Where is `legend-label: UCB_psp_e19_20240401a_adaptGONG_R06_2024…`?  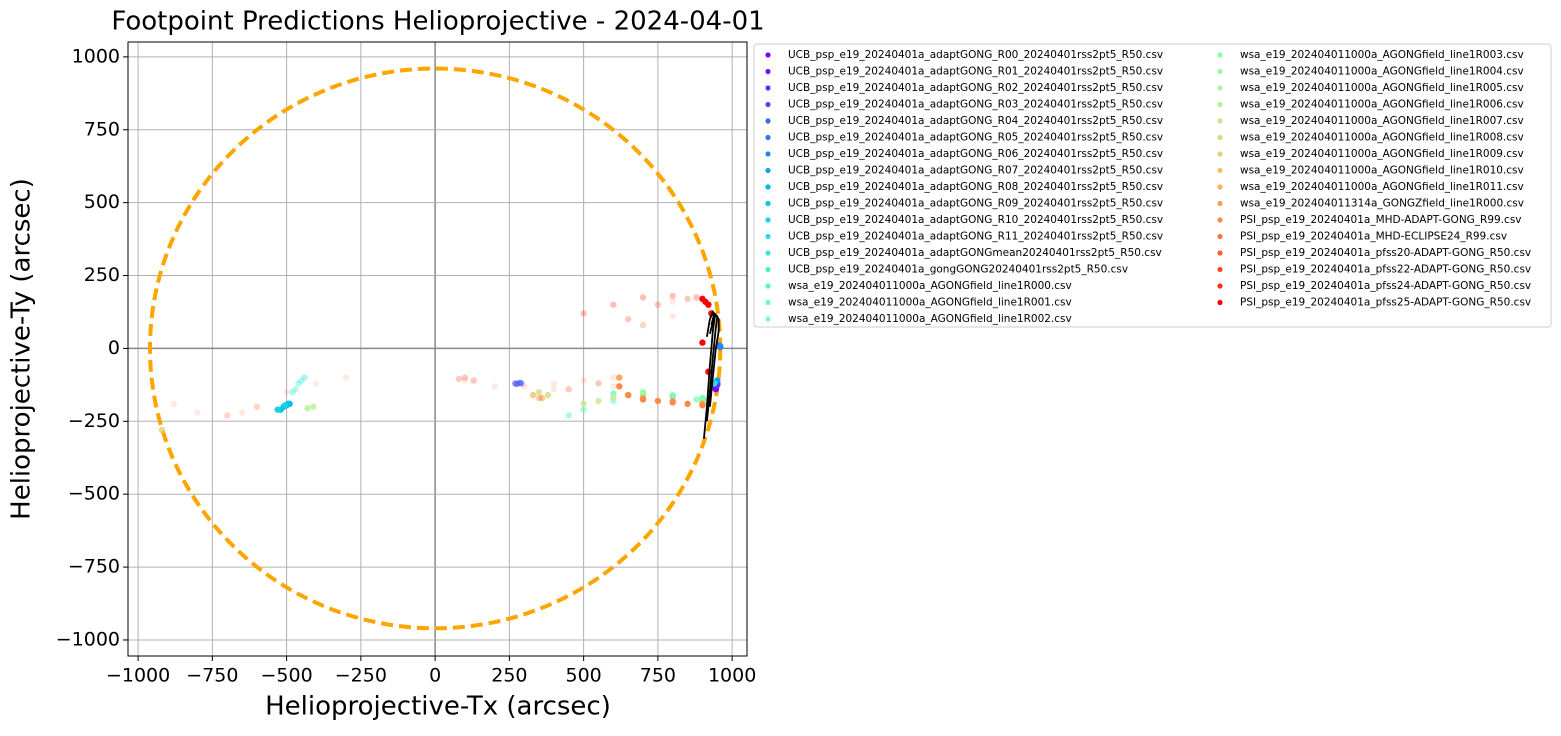 legend-label: UCB_psp_e19_20240401a_adaptGONG_R06_2024… is located at coordinates (975, 154).